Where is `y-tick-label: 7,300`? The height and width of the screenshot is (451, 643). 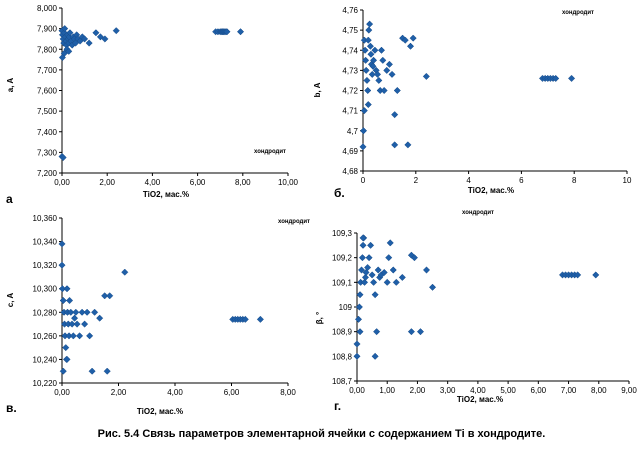
y-tick-label: 7,300 is located at coordinates (47, 152).